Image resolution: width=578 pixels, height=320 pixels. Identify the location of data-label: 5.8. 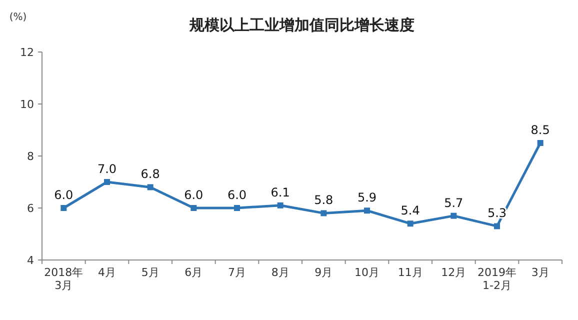
(324, 200).